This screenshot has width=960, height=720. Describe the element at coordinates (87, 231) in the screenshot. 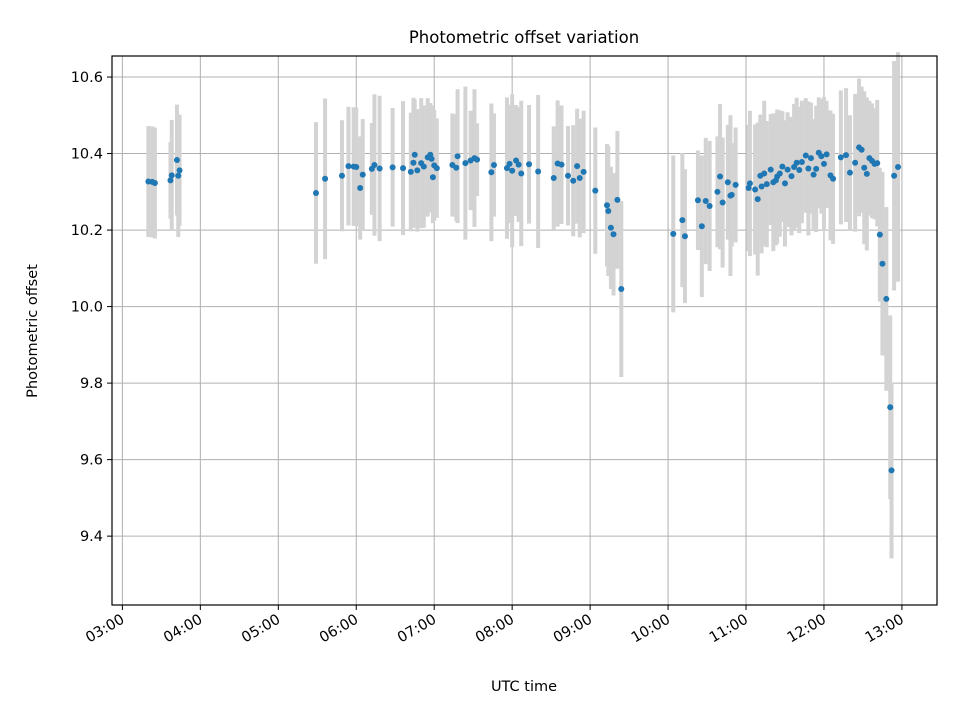

I see `y-tick-label: 10.2` at that location.